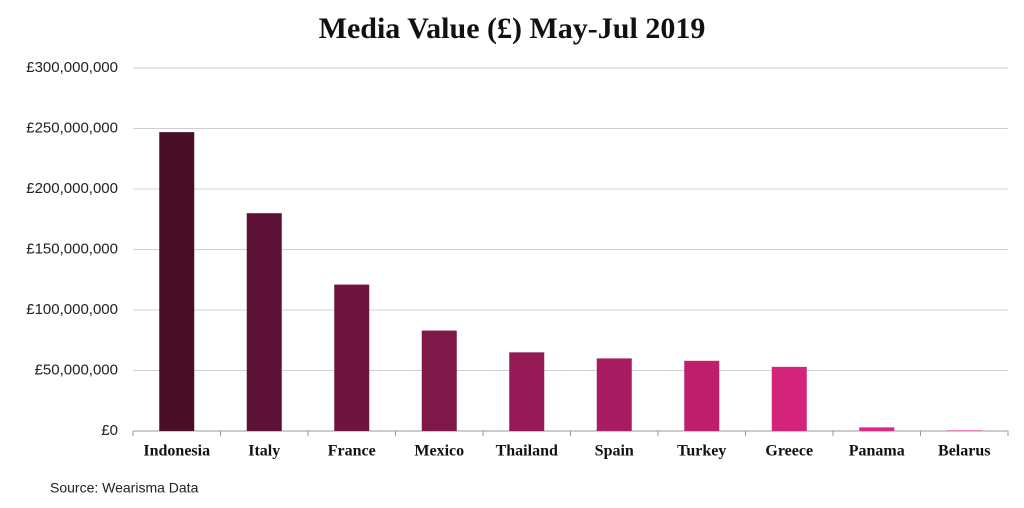  I want to click on y-tick-label: £200,000,000, so click(72, 188).